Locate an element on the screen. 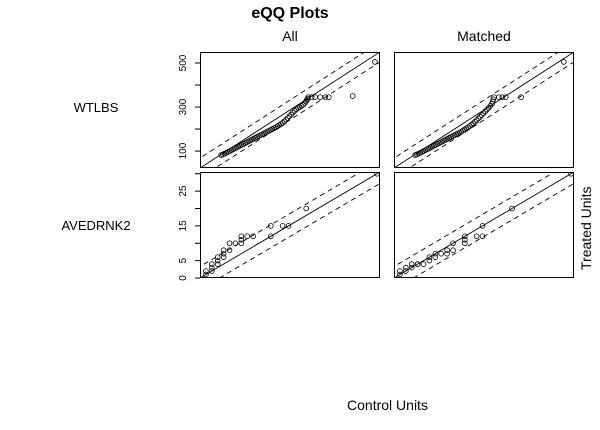 This screenshot has height=430, width=600. y-tick-label: 500 is located at coordinates (183, 62).